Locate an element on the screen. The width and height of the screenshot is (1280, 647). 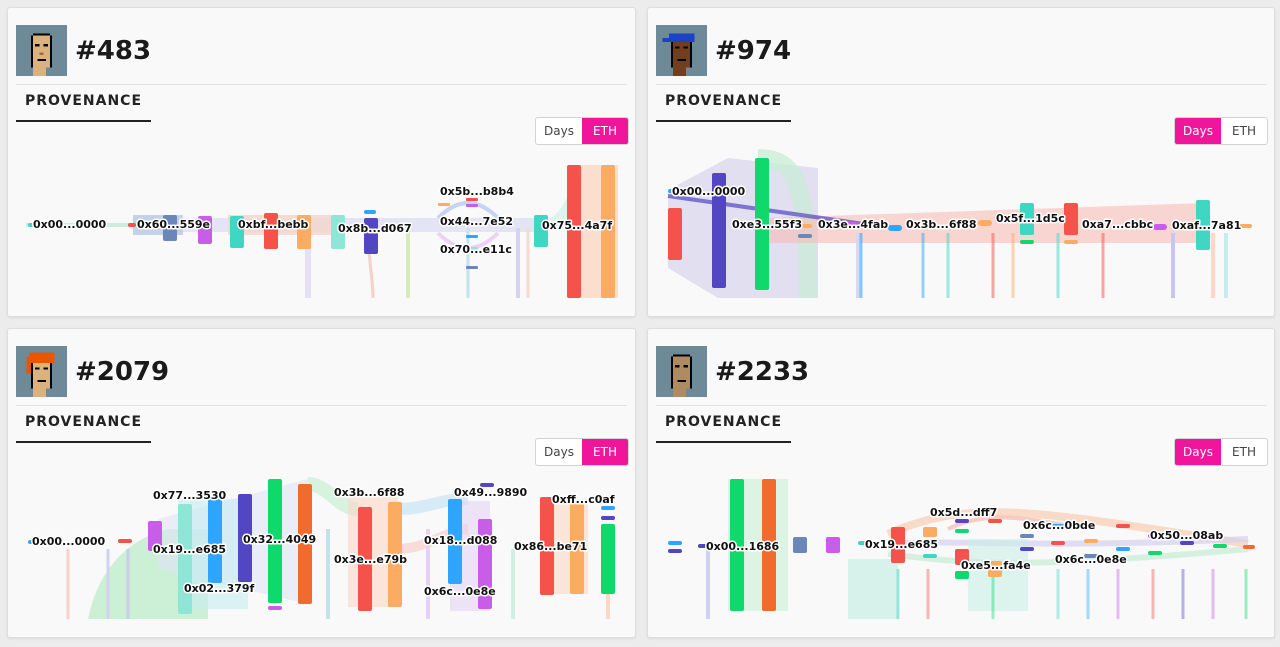
address-label: 0x02...379f is located at coordinates (220, 589).